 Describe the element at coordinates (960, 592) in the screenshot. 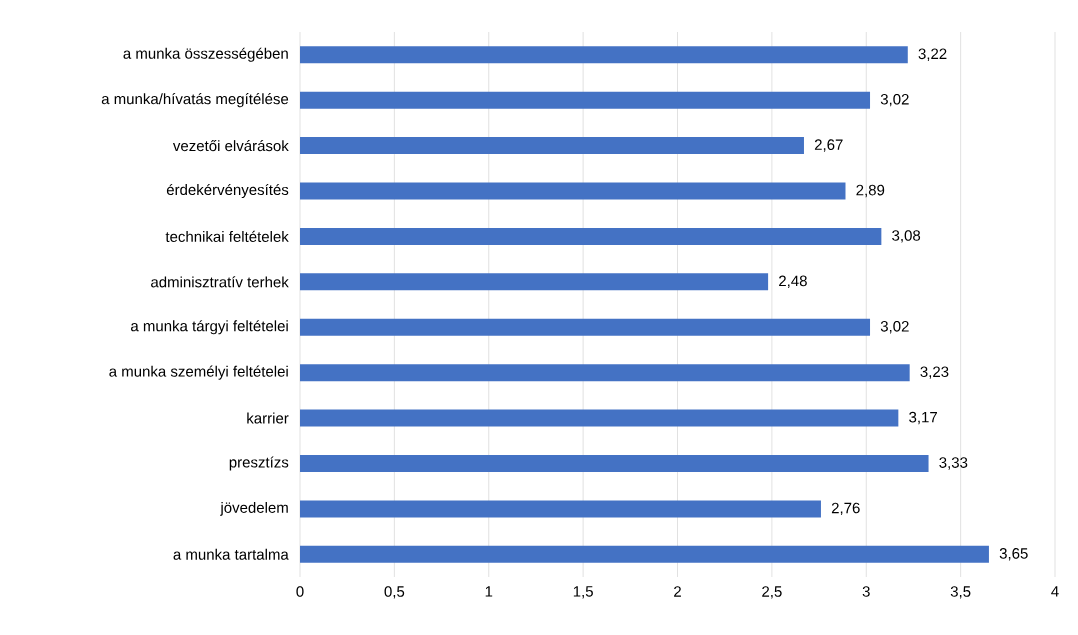

I see `x-tick-label: 3,5` at that location.